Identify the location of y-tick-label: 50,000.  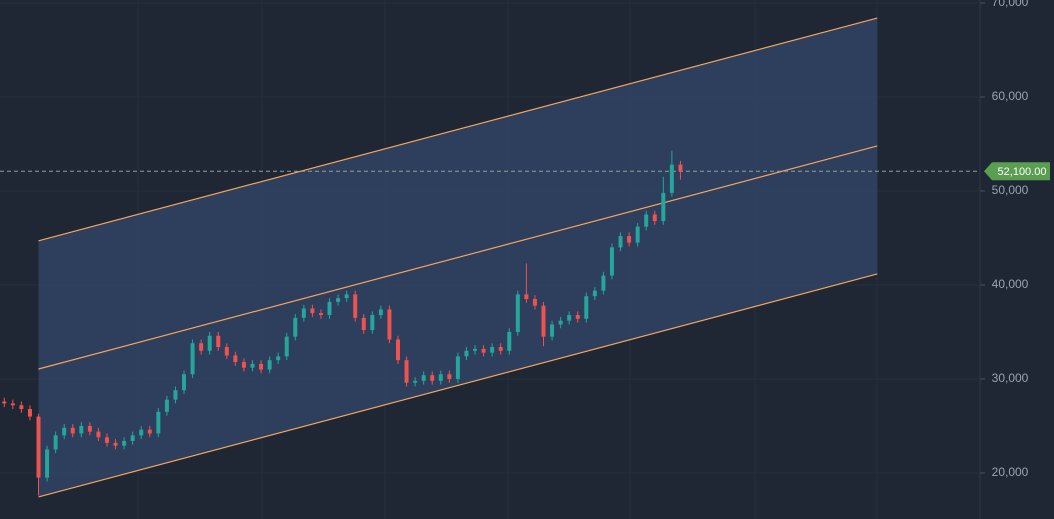
(1010, 190).